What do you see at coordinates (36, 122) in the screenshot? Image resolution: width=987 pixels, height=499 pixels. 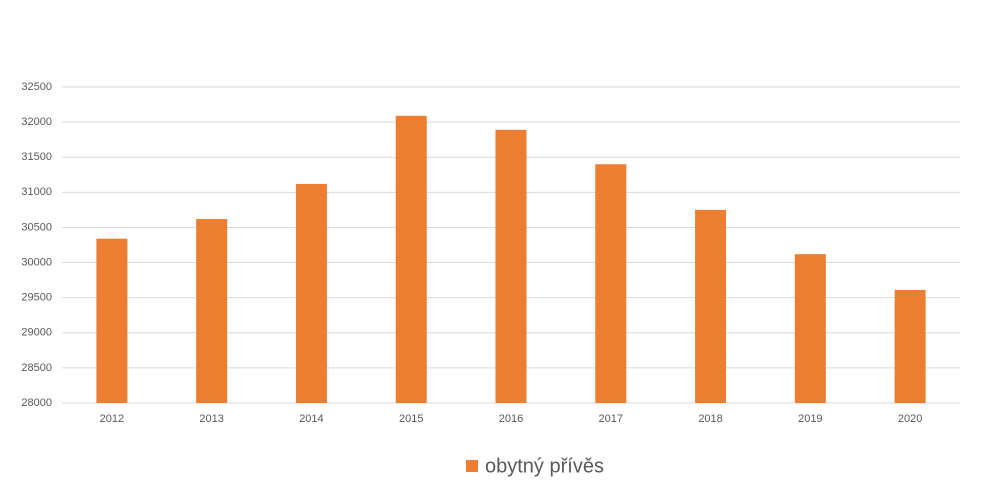 I see `y-tick-label: 32000` at bounding box center [36, 122].